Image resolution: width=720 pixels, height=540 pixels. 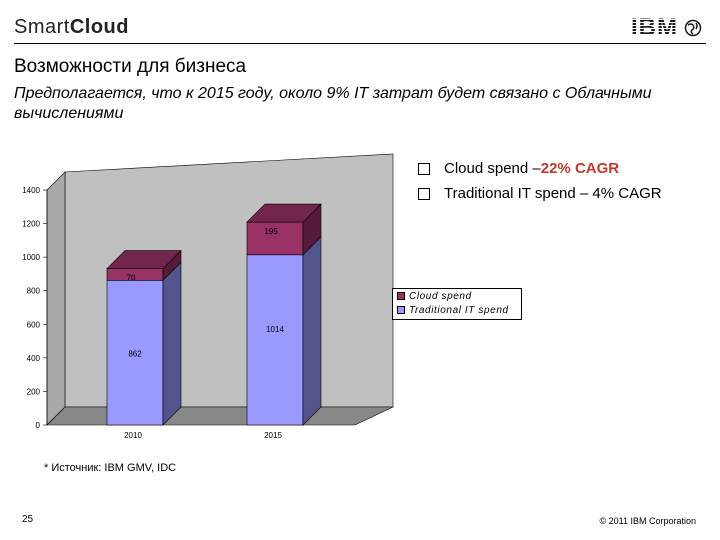 I want to click on chart-floor, so click(x=220, y=416).